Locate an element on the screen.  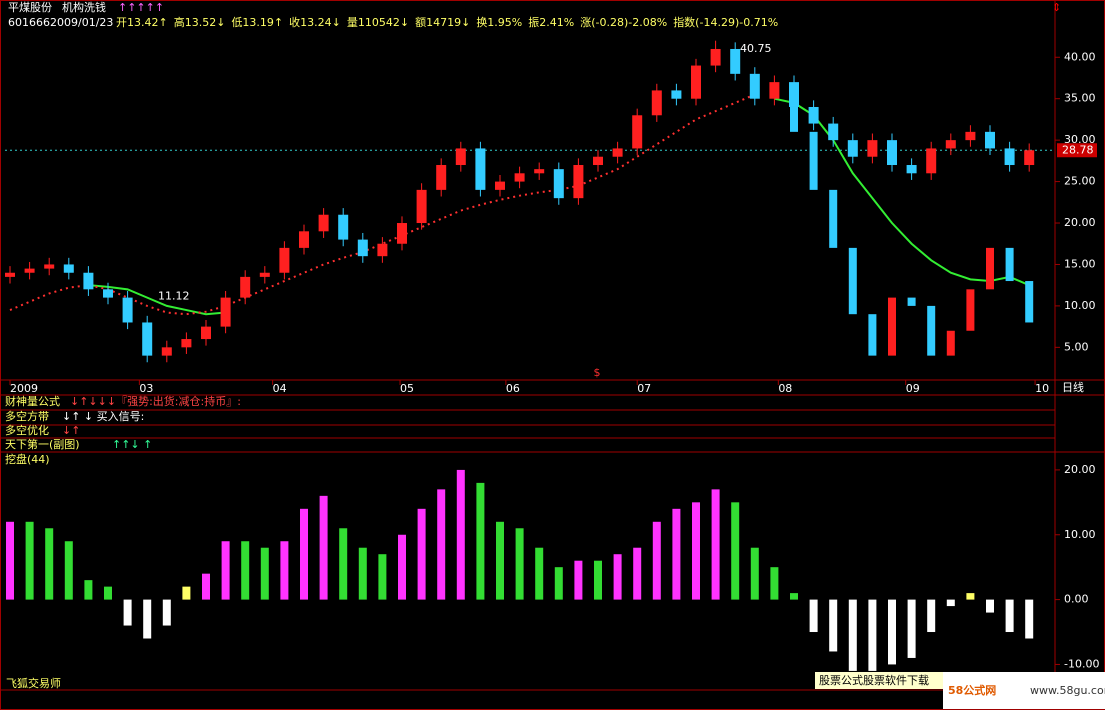
indicator-signals: ↓↑ is located at coordinates (71, 430).